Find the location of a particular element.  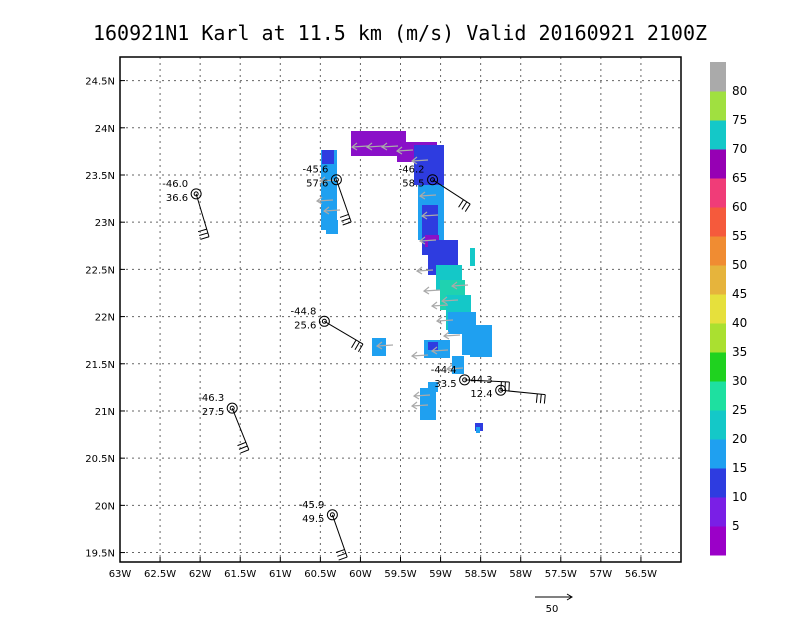

dropsonde-wind-label: 33.5 is located at coordinates (445, 384).